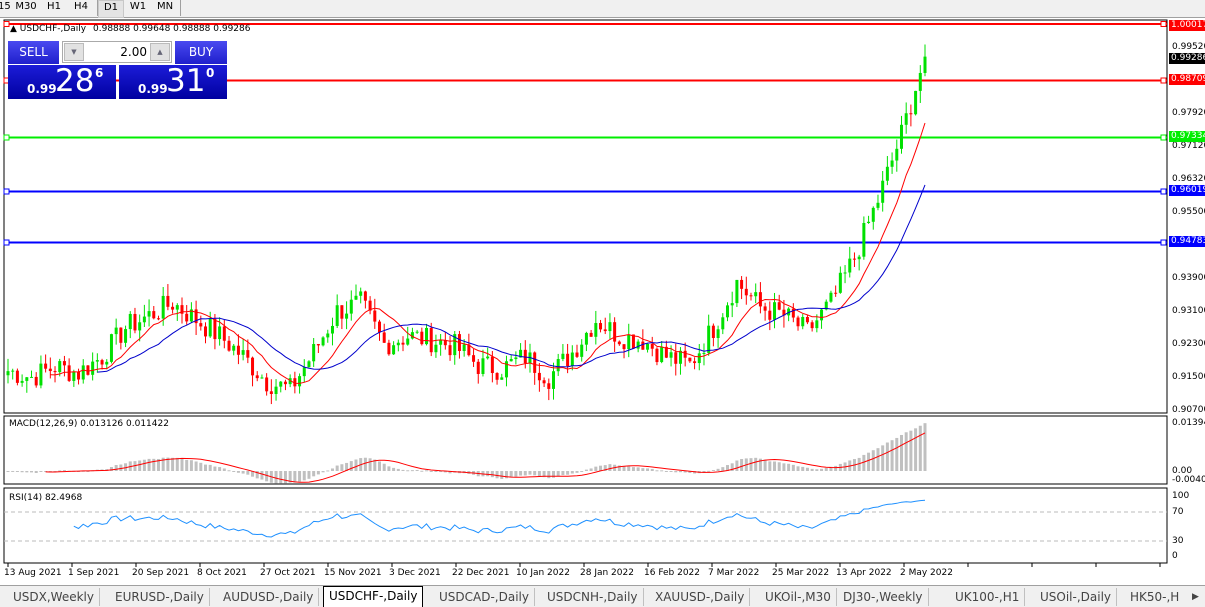 This screenshot has height=607, width=1205. I want to click on tf-h1: H1, so click(54, 6).